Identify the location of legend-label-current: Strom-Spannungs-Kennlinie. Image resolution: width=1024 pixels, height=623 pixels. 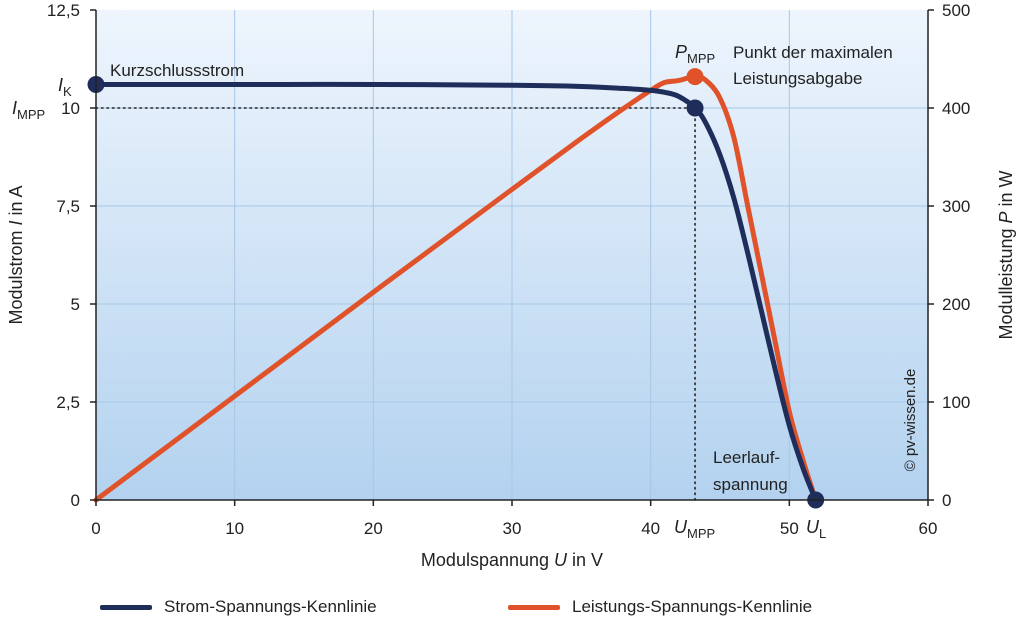
(270, 606).